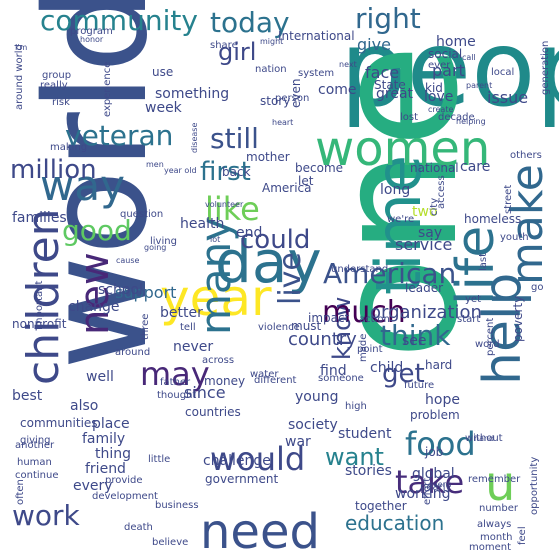 Image resolution: width=559 pixels, height=559 pixels. I want to click on word-stories: stories, so click(368, 471).